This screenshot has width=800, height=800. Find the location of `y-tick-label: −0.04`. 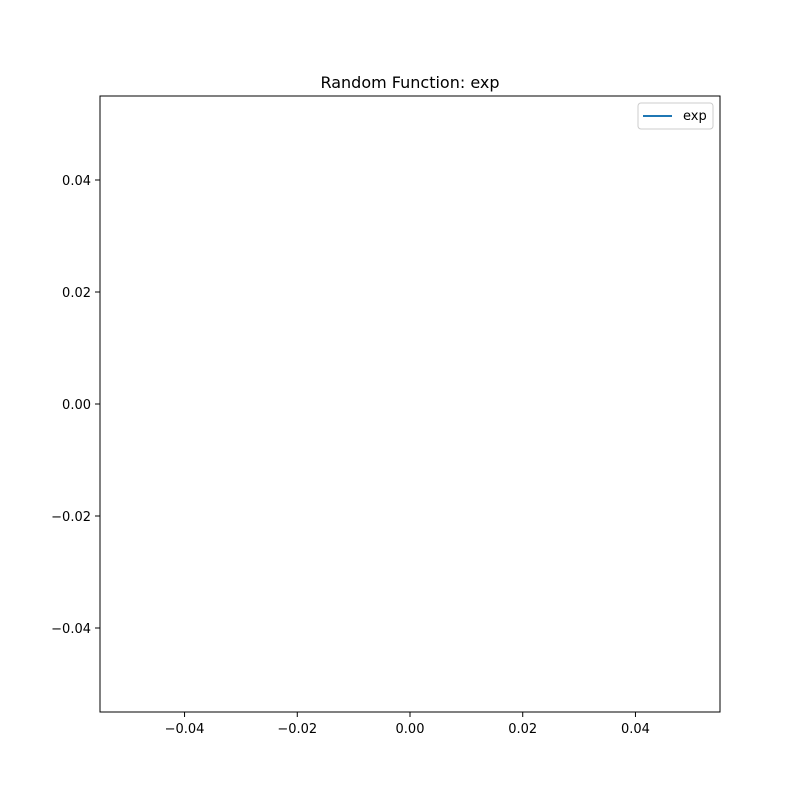

y-tick-label: −0.04 is located at coordinates (71, 629).